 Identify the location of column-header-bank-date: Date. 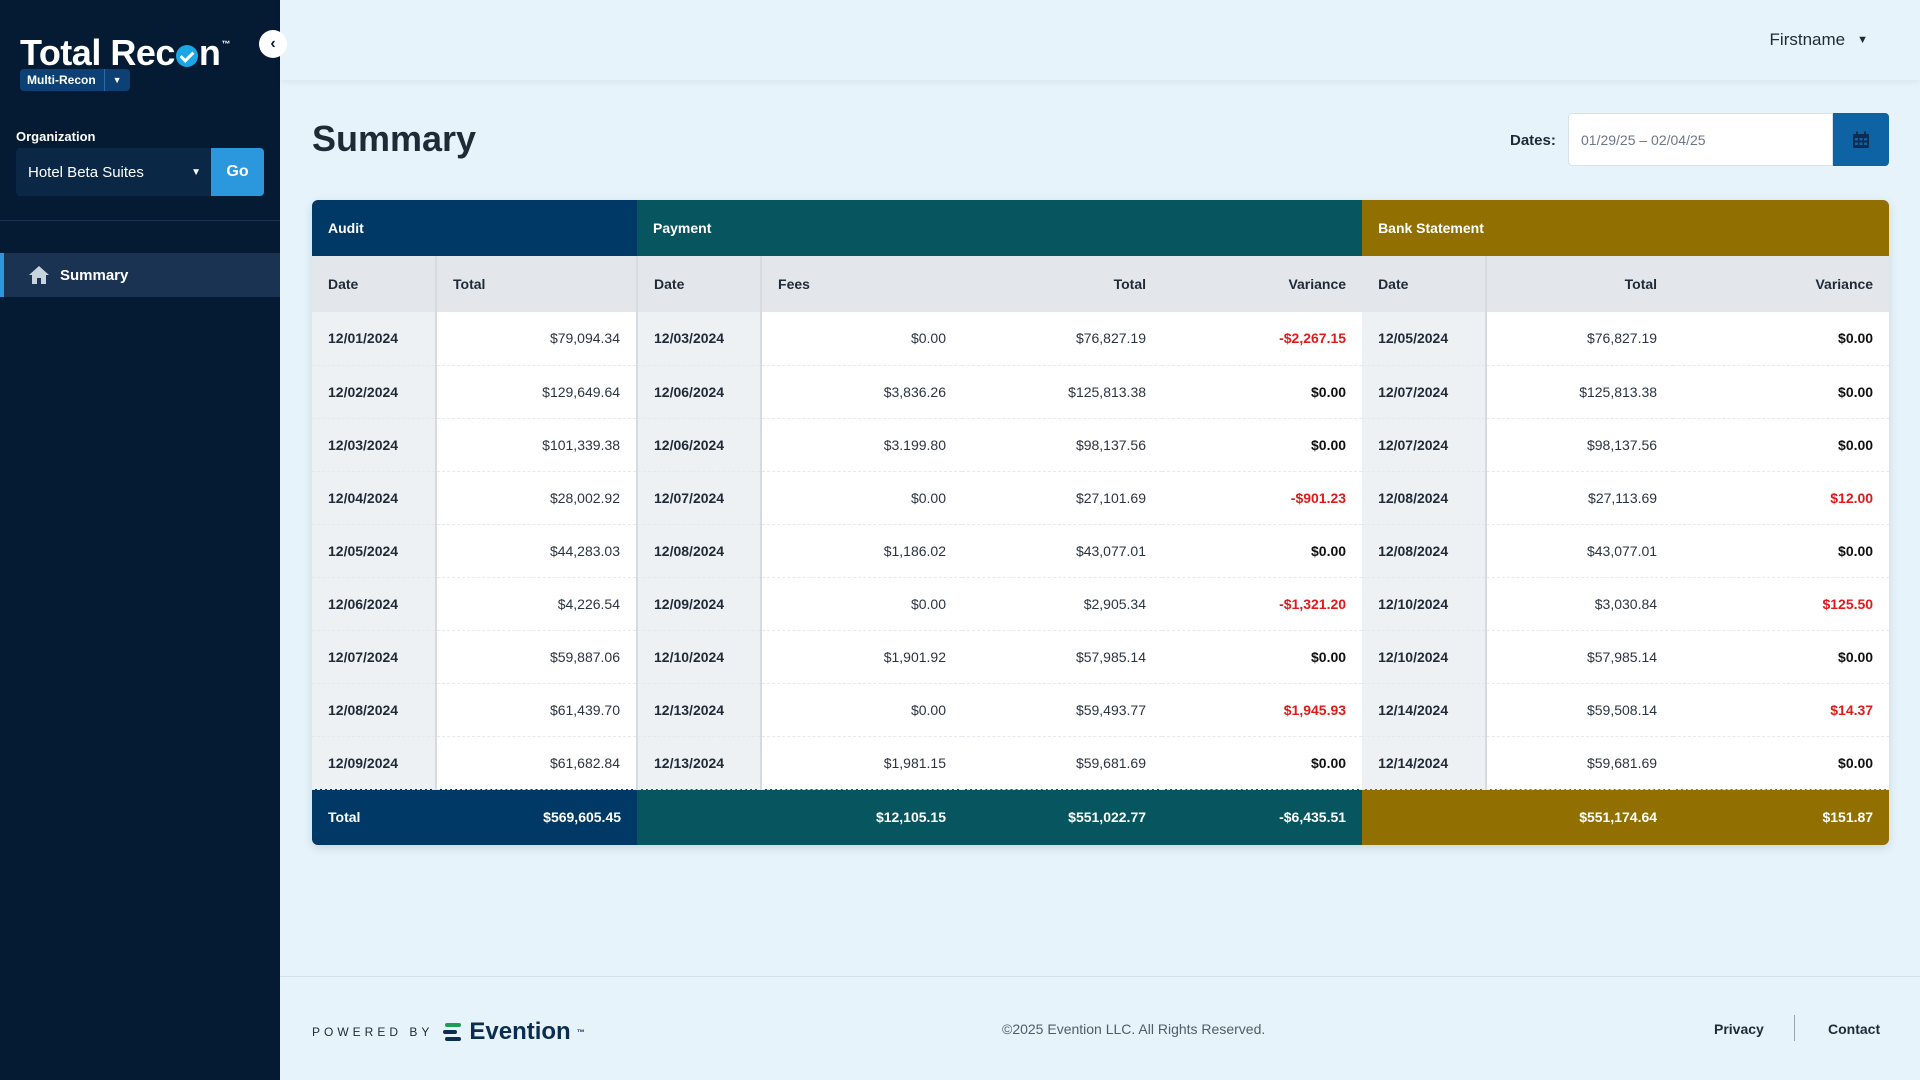
(1424, 284).